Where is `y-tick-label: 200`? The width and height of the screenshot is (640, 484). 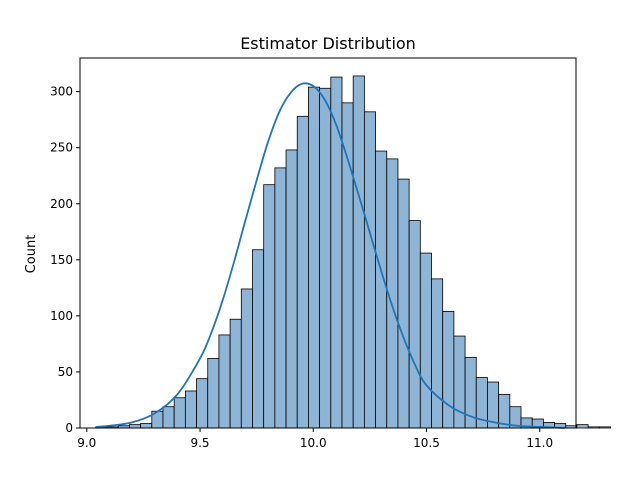 y-tick-label: 200 is located at coordinates (61, 204).